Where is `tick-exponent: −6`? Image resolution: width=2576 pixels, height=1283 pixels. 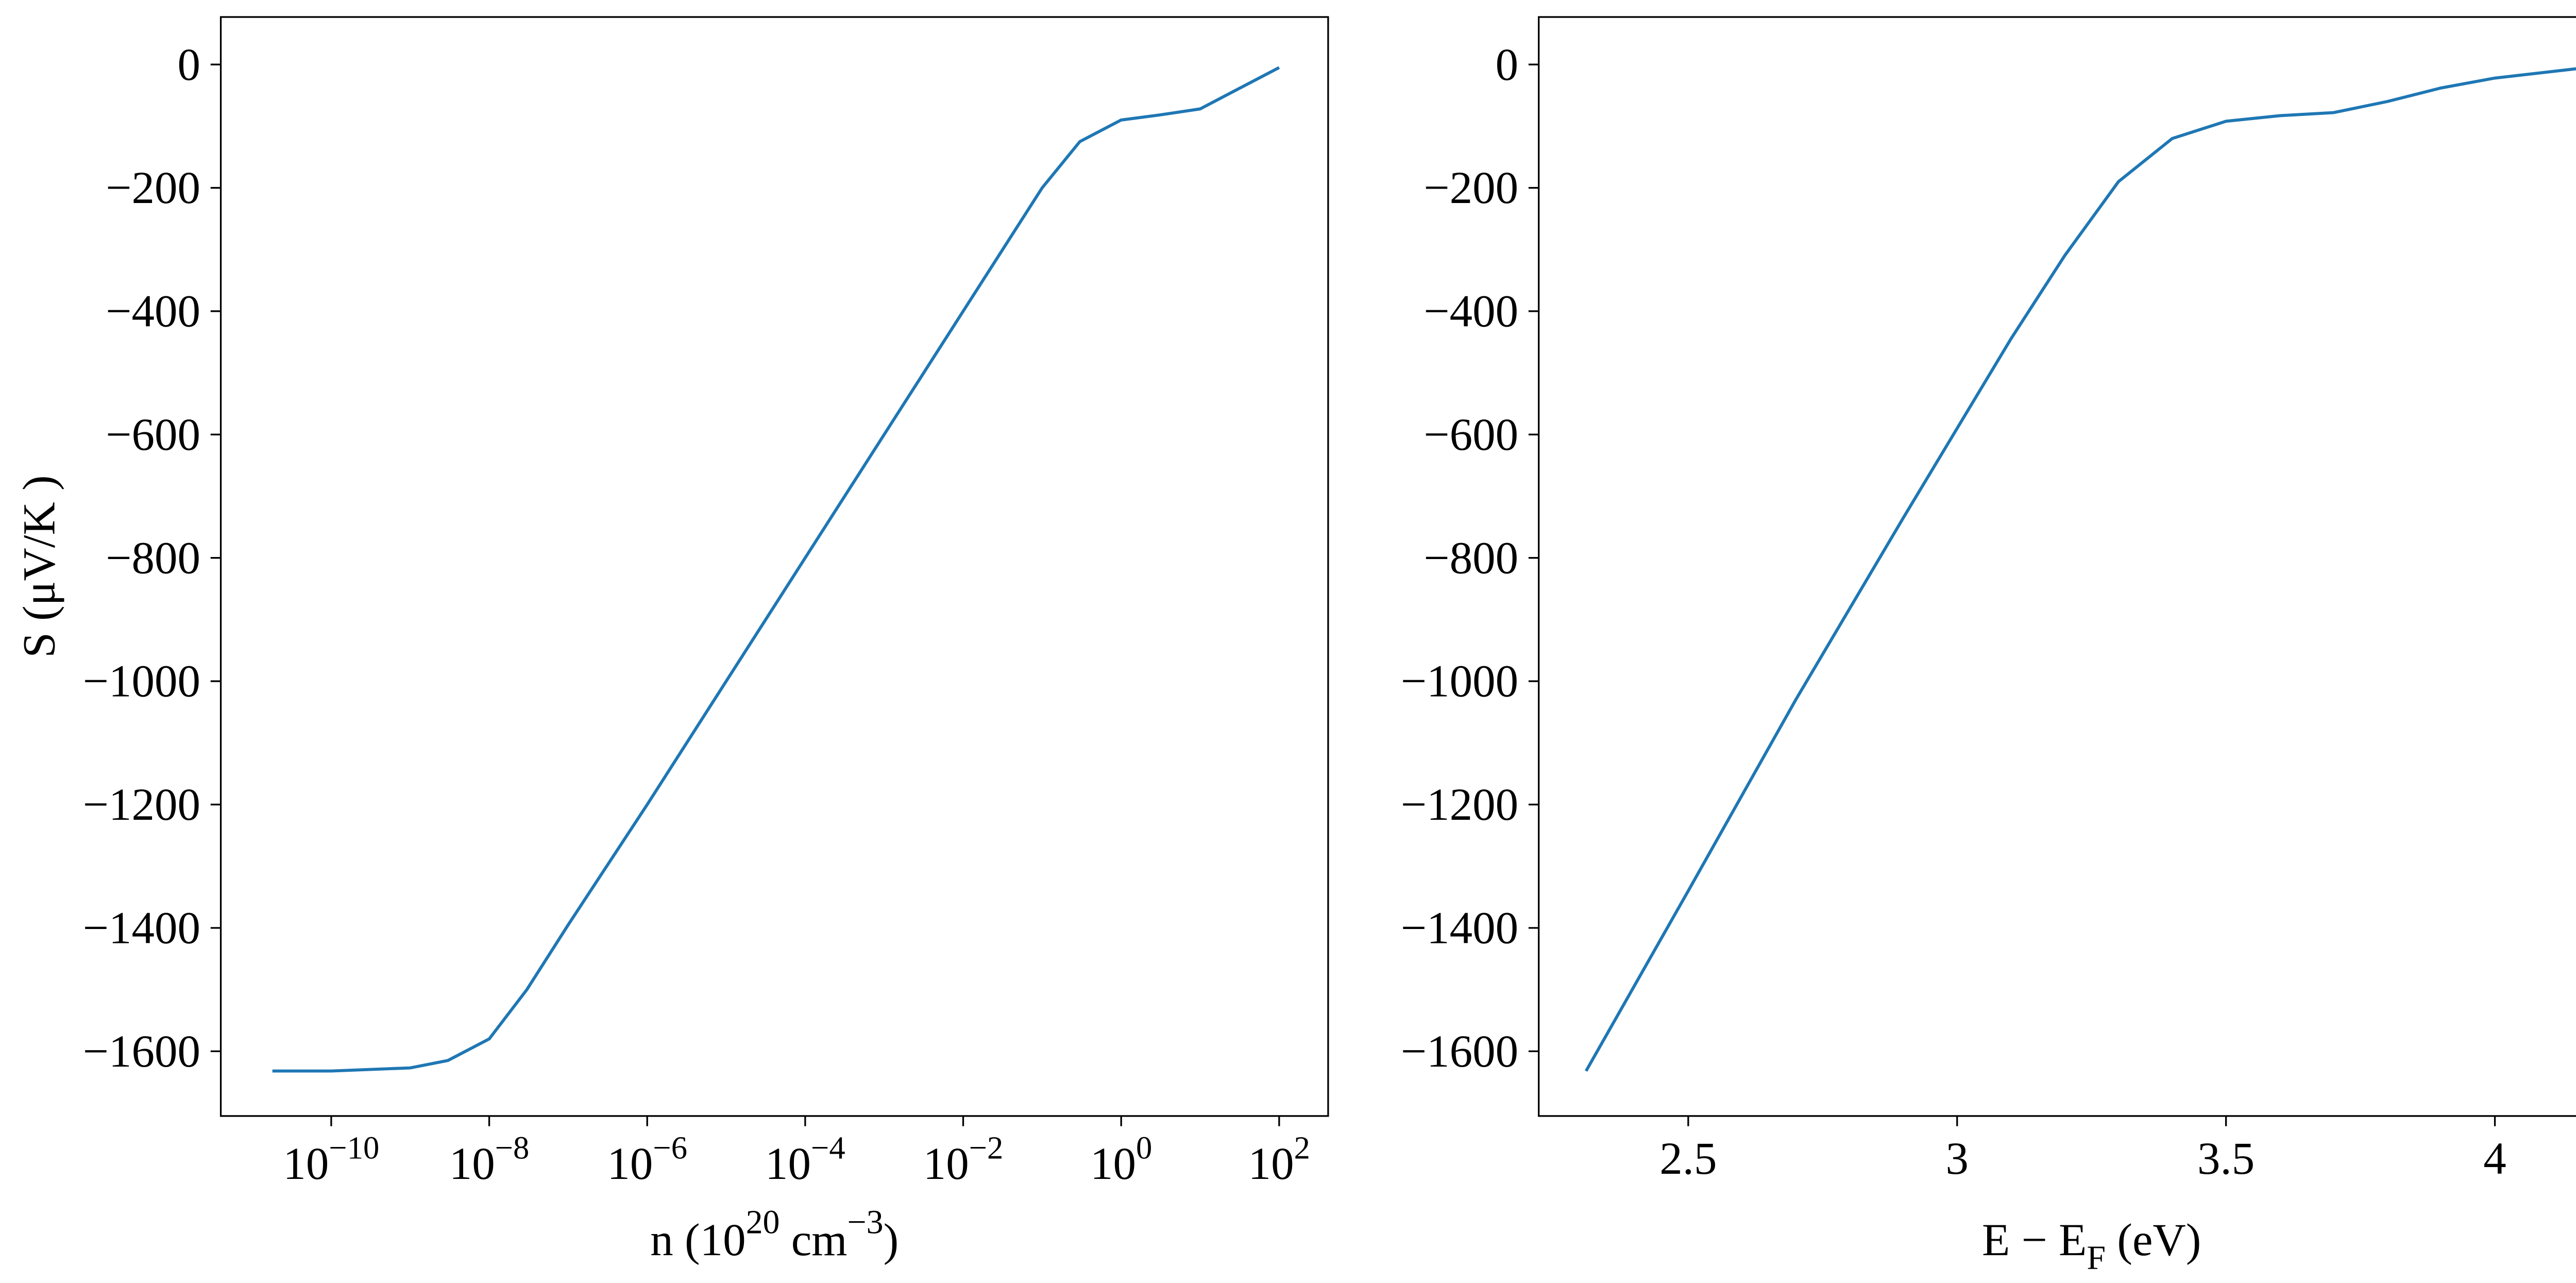 tick-exponent: −6 is located at coordinates (670, 1147).